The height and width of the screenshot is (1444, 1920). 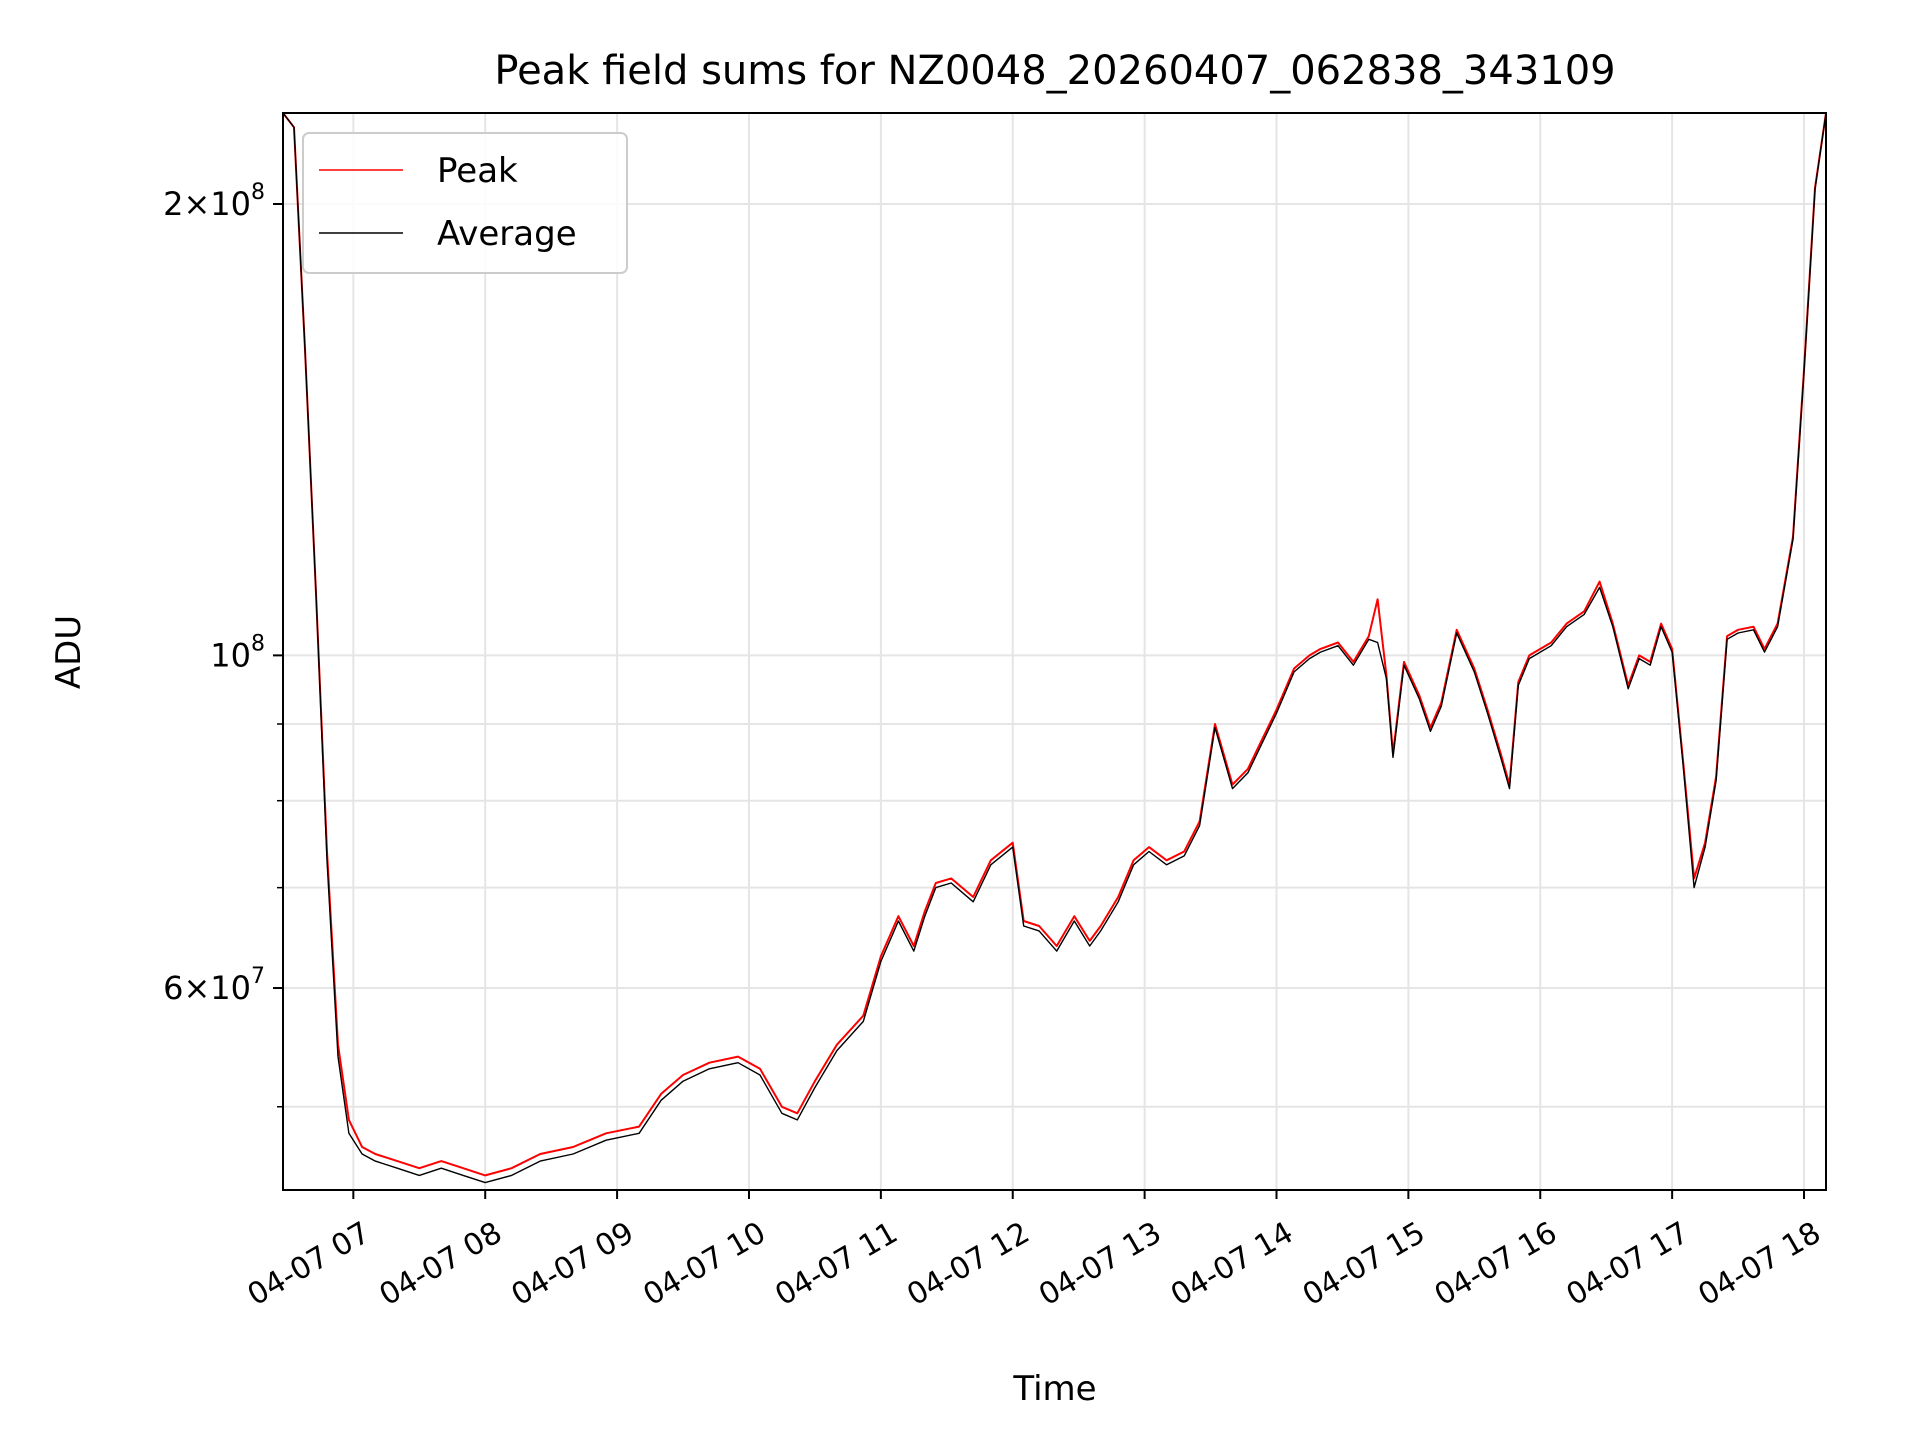 I want to click on legend-label-peak: Peak, so click(x=477, y=171).